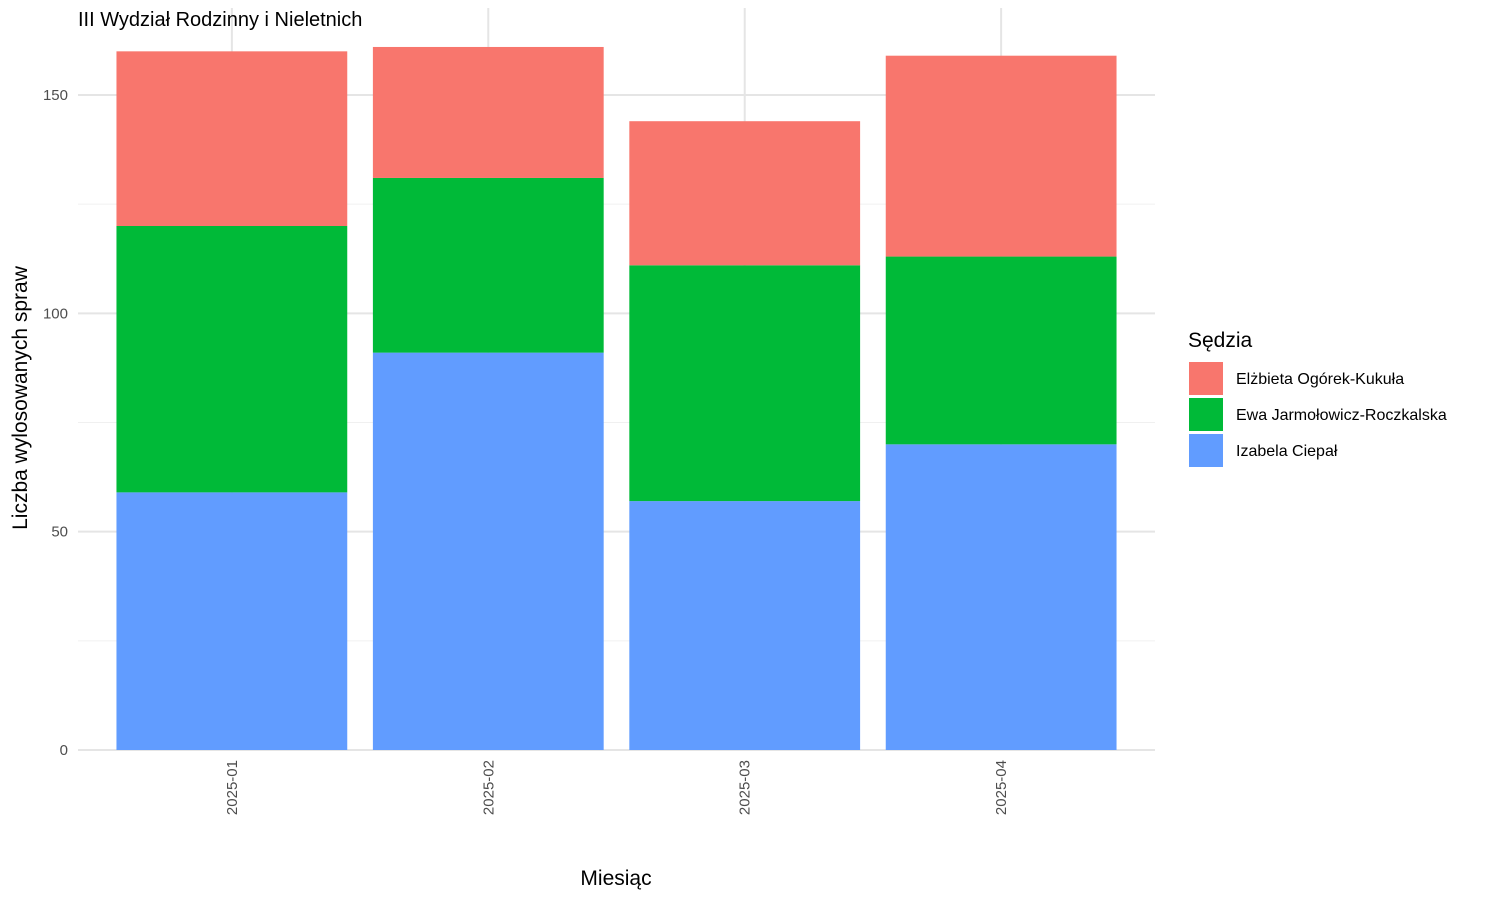 The image size is (1500, 900). Describe the element at coordinates (1220, 340) in the screenshot. I see `legend-title: Sędzia` at that location.